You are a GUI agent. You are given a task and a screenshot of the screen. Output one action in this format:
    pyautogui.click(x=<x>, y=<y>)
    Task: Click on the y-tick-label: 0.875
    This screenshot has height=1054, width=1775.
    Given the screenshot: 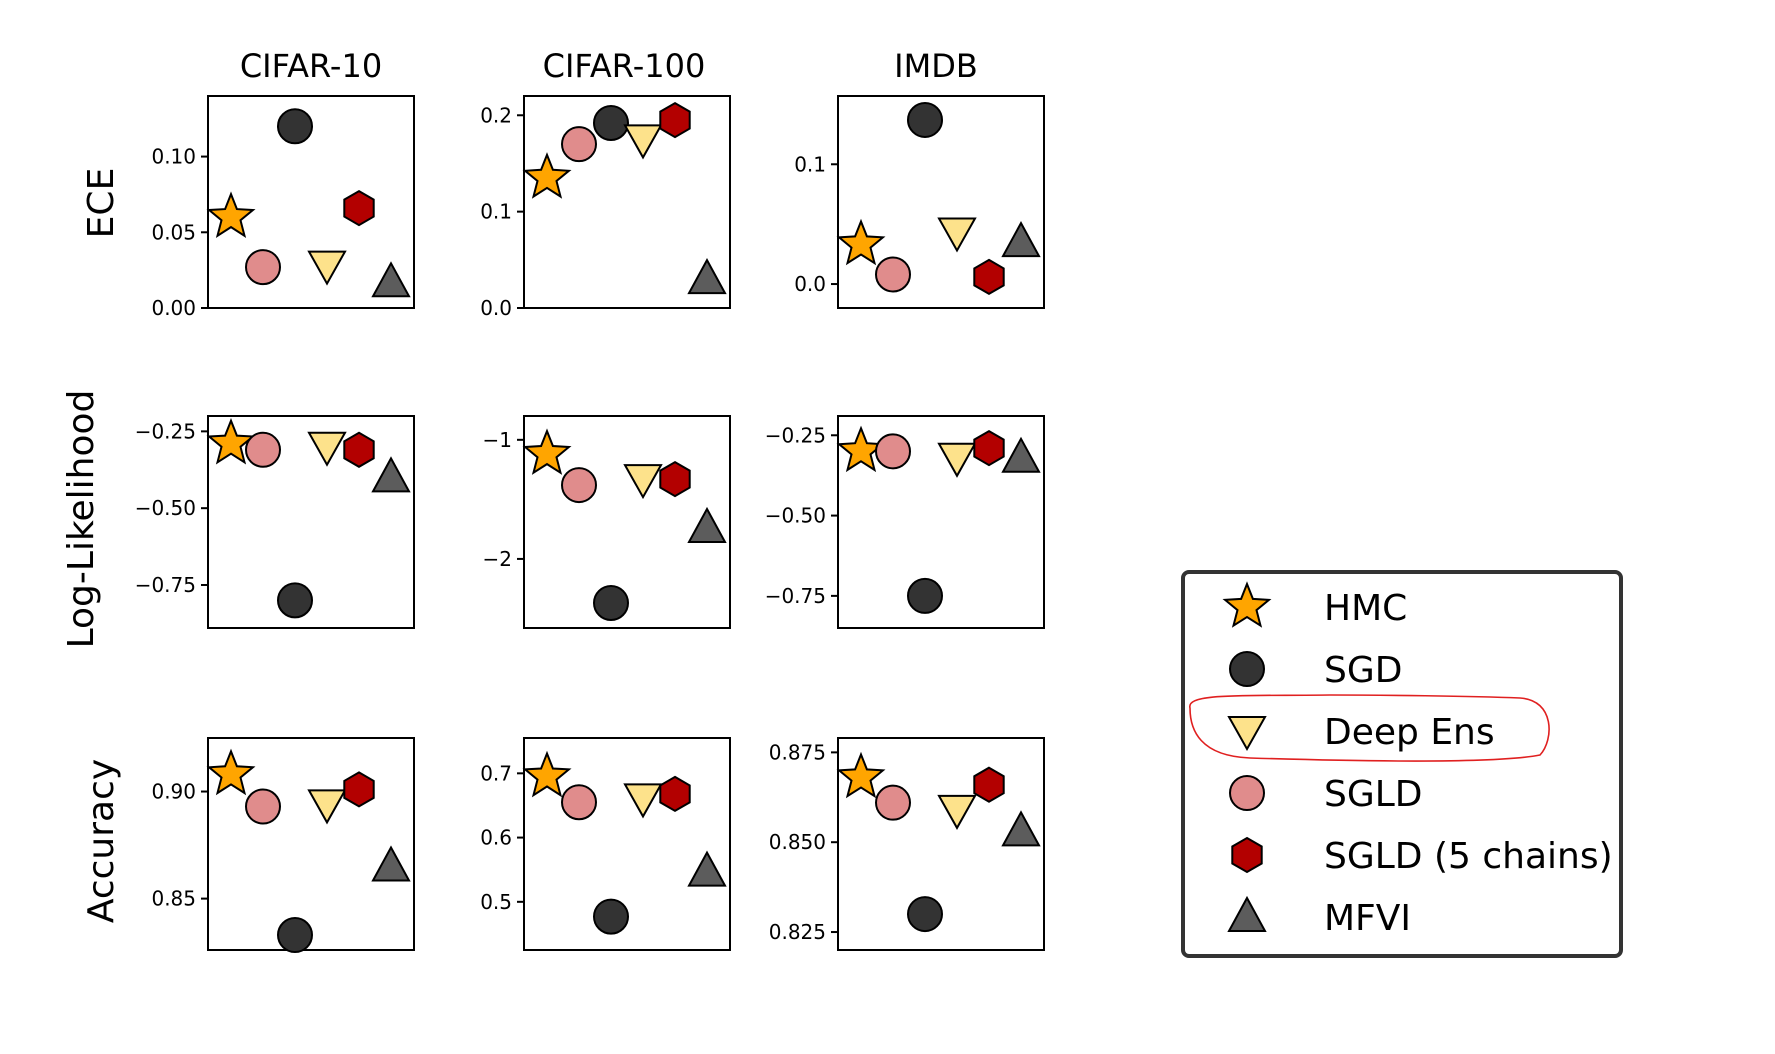 What is the action you would take?
    pyautogui.click(x=797, y=752)
    